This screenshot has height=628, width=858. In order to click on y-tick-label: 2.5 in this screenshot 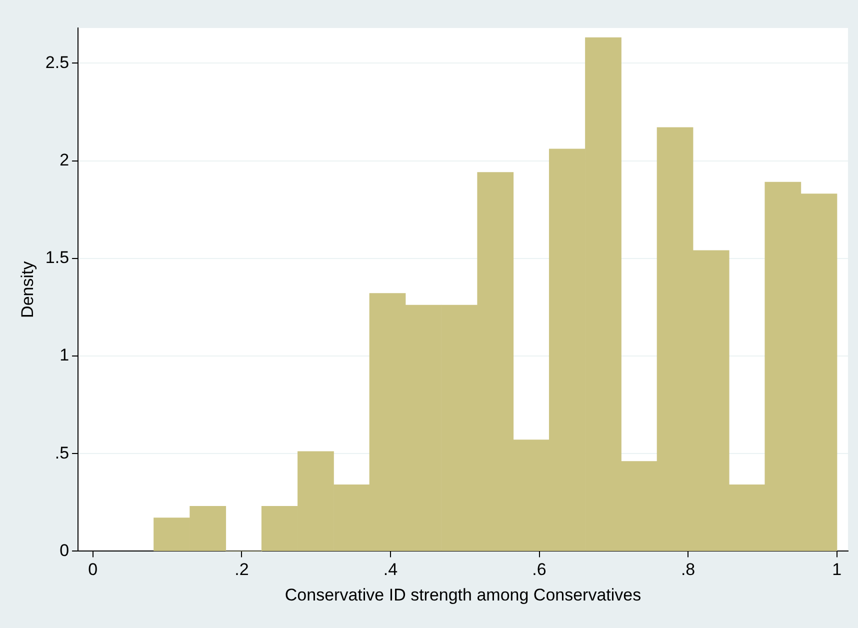, I will do `click(57, 62)`.